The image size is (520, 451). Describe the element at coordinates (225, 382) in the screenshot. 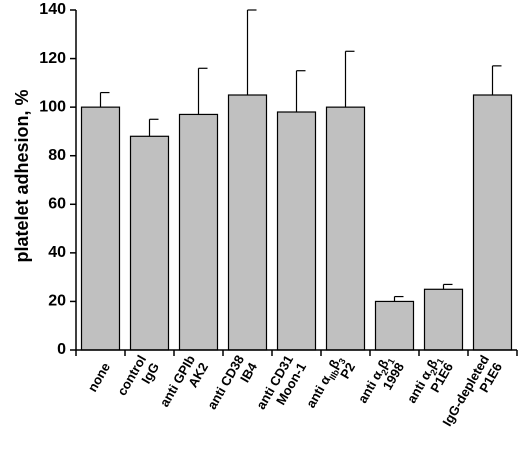

I see `x-category-line: anti CD38` at that location.